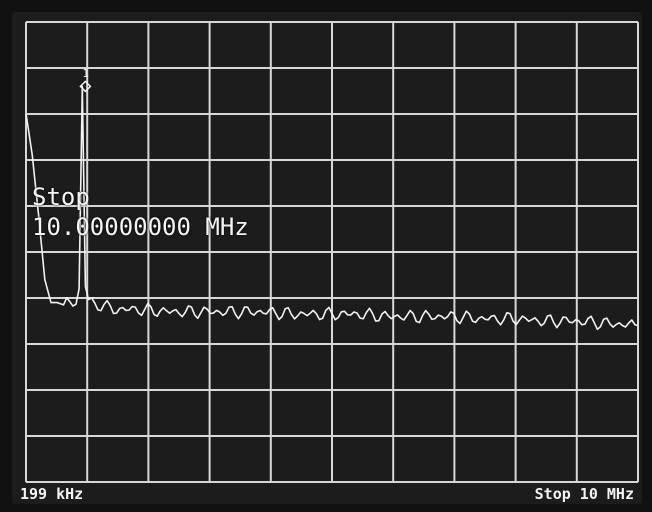 The image size is (652, 512). I want to click on stop-frequency-label: Stop 10 MHz, so click(584, 494).